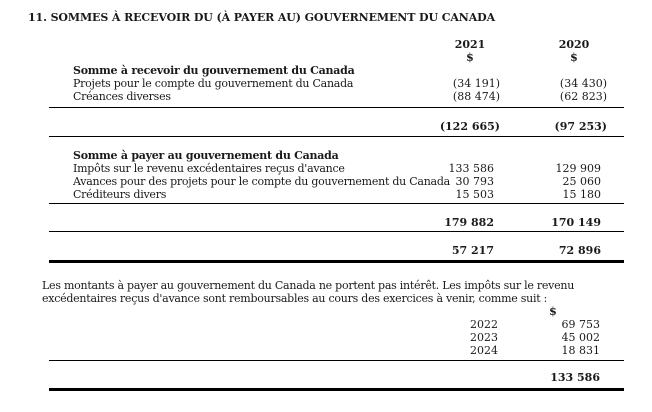  Describe the element at coordinates (574, 44) in the screenshot. I see `column-header-2020: 2020` at that location.